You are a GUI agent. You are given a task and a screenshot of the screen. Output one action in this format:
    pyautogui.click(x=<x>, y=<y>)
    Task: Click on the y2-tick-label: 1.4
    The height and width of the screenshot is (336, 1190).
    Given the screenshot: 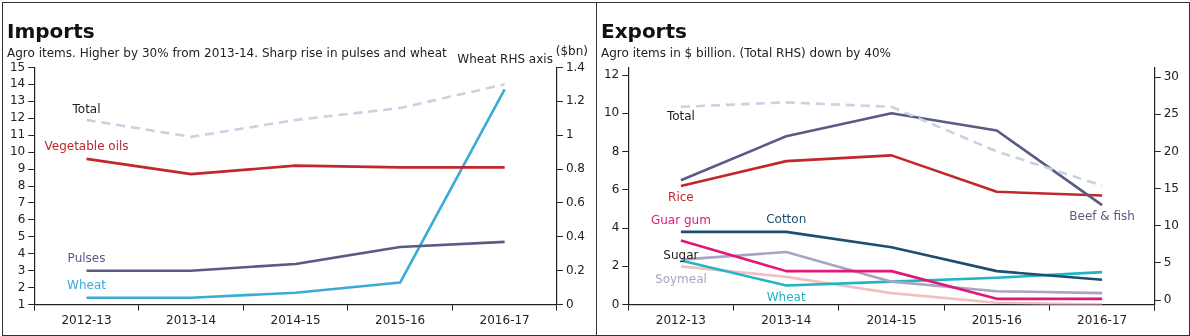 What is the action you would take?
    pyautogui.click(x=575, y=66)
    